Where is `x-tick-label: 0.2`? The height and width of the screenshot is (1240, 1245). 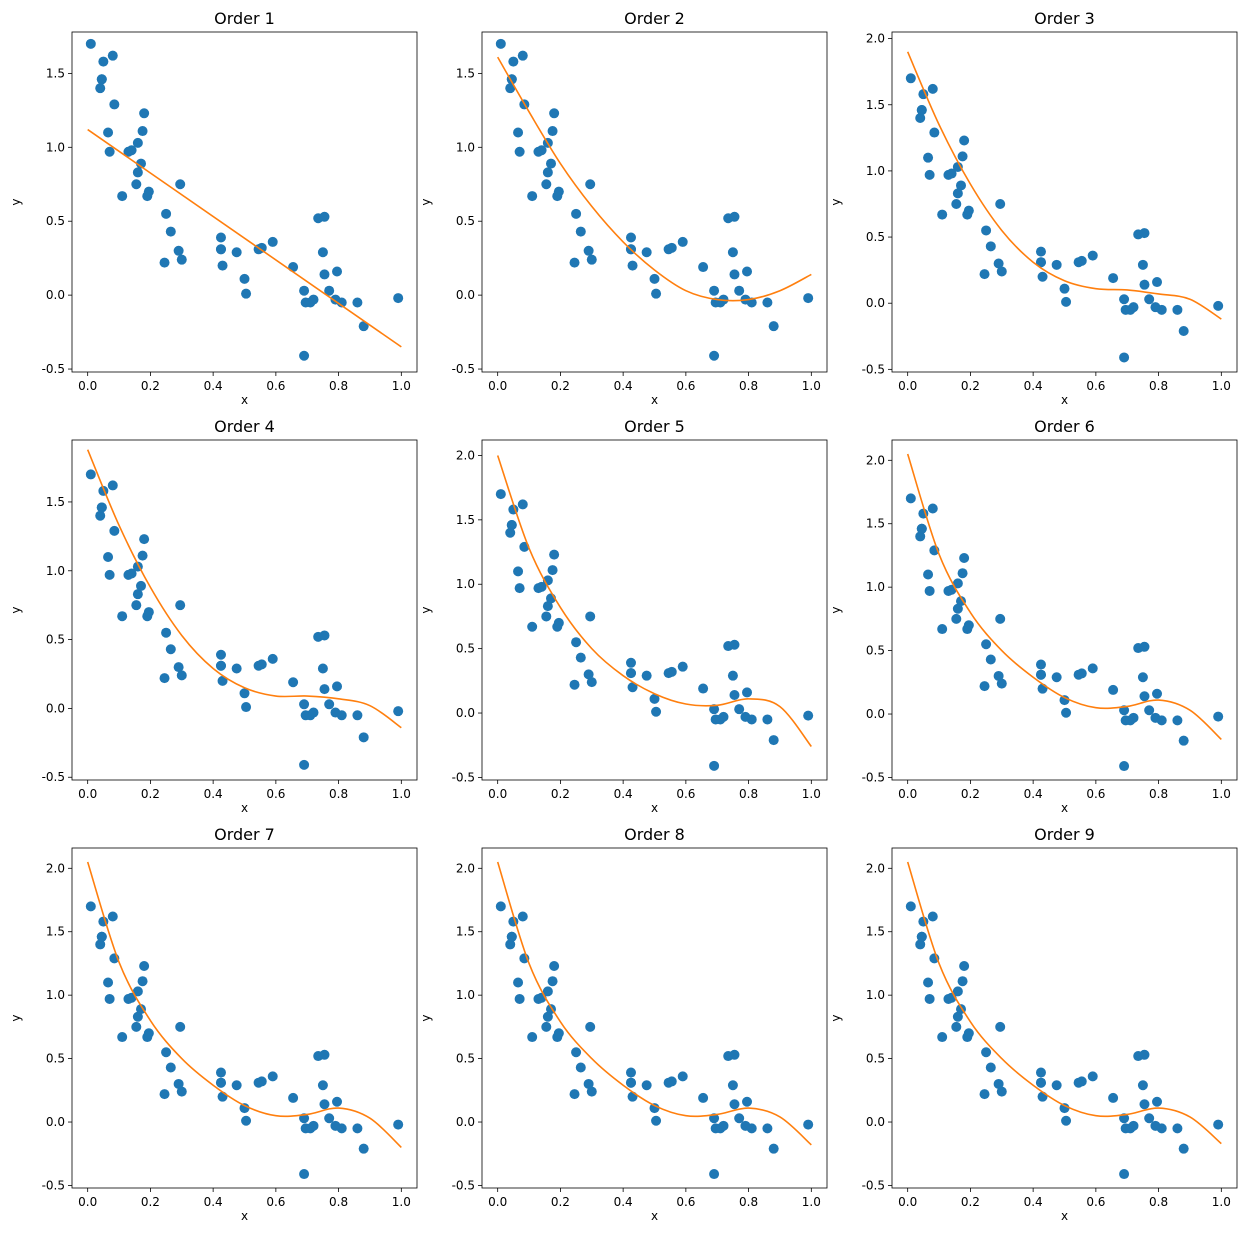
x-tick-label: 0.2 is located at coordinates (560, 386).